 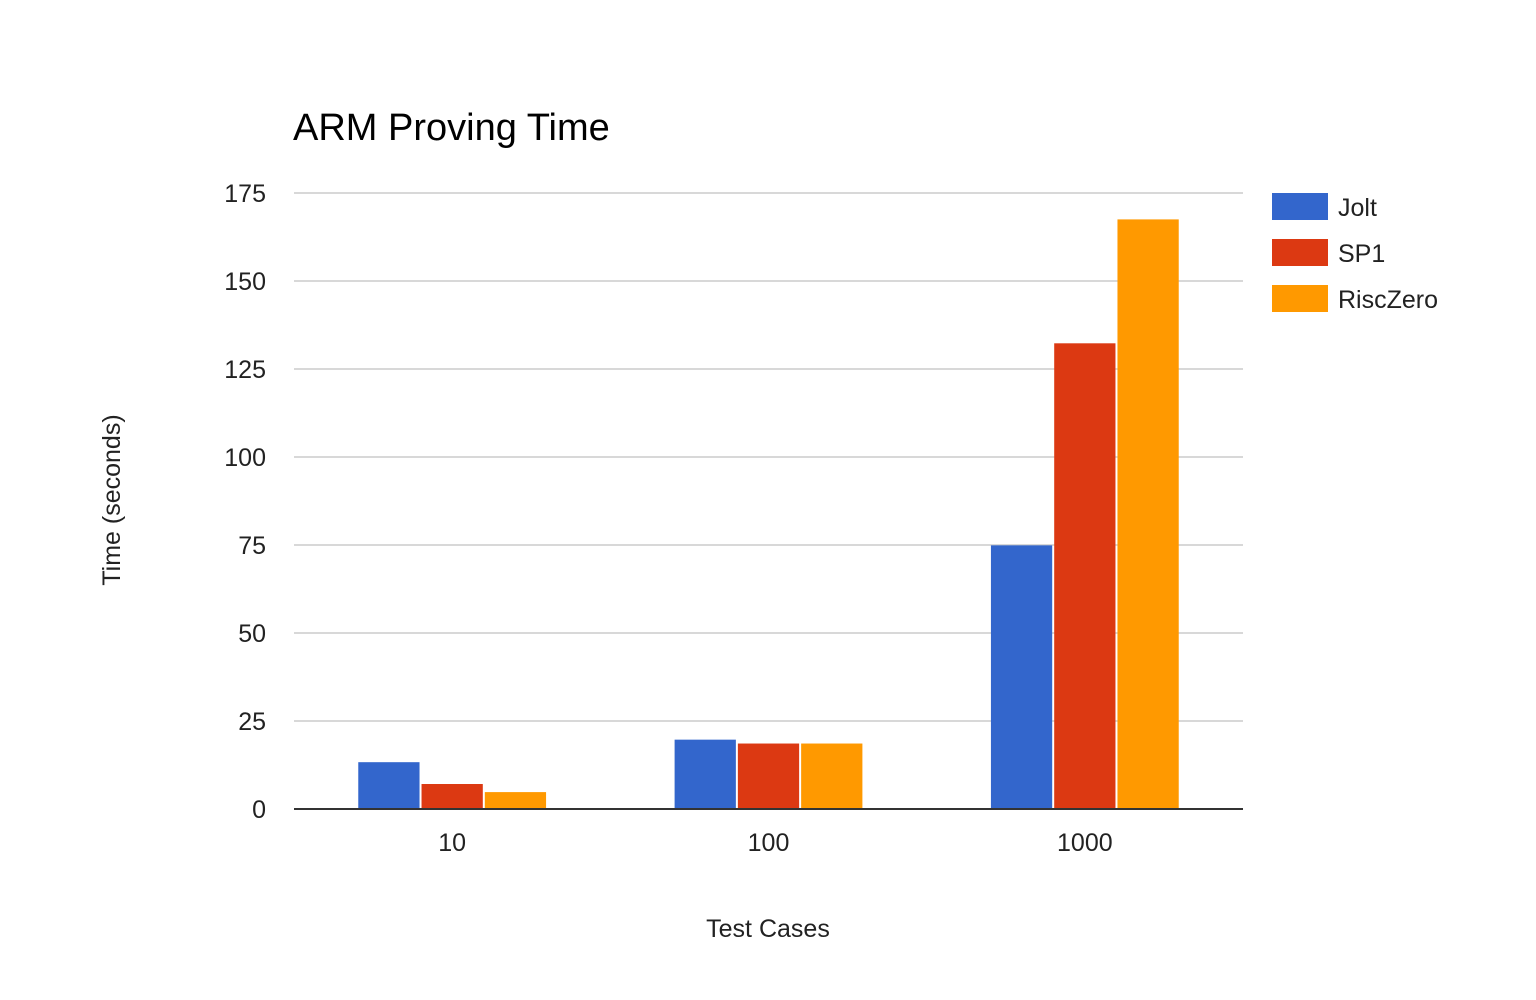 What do you see at coordinates (252, 546) in the screenshot?
I see `y-tick-label: 75` at bounding box center [252, 546].